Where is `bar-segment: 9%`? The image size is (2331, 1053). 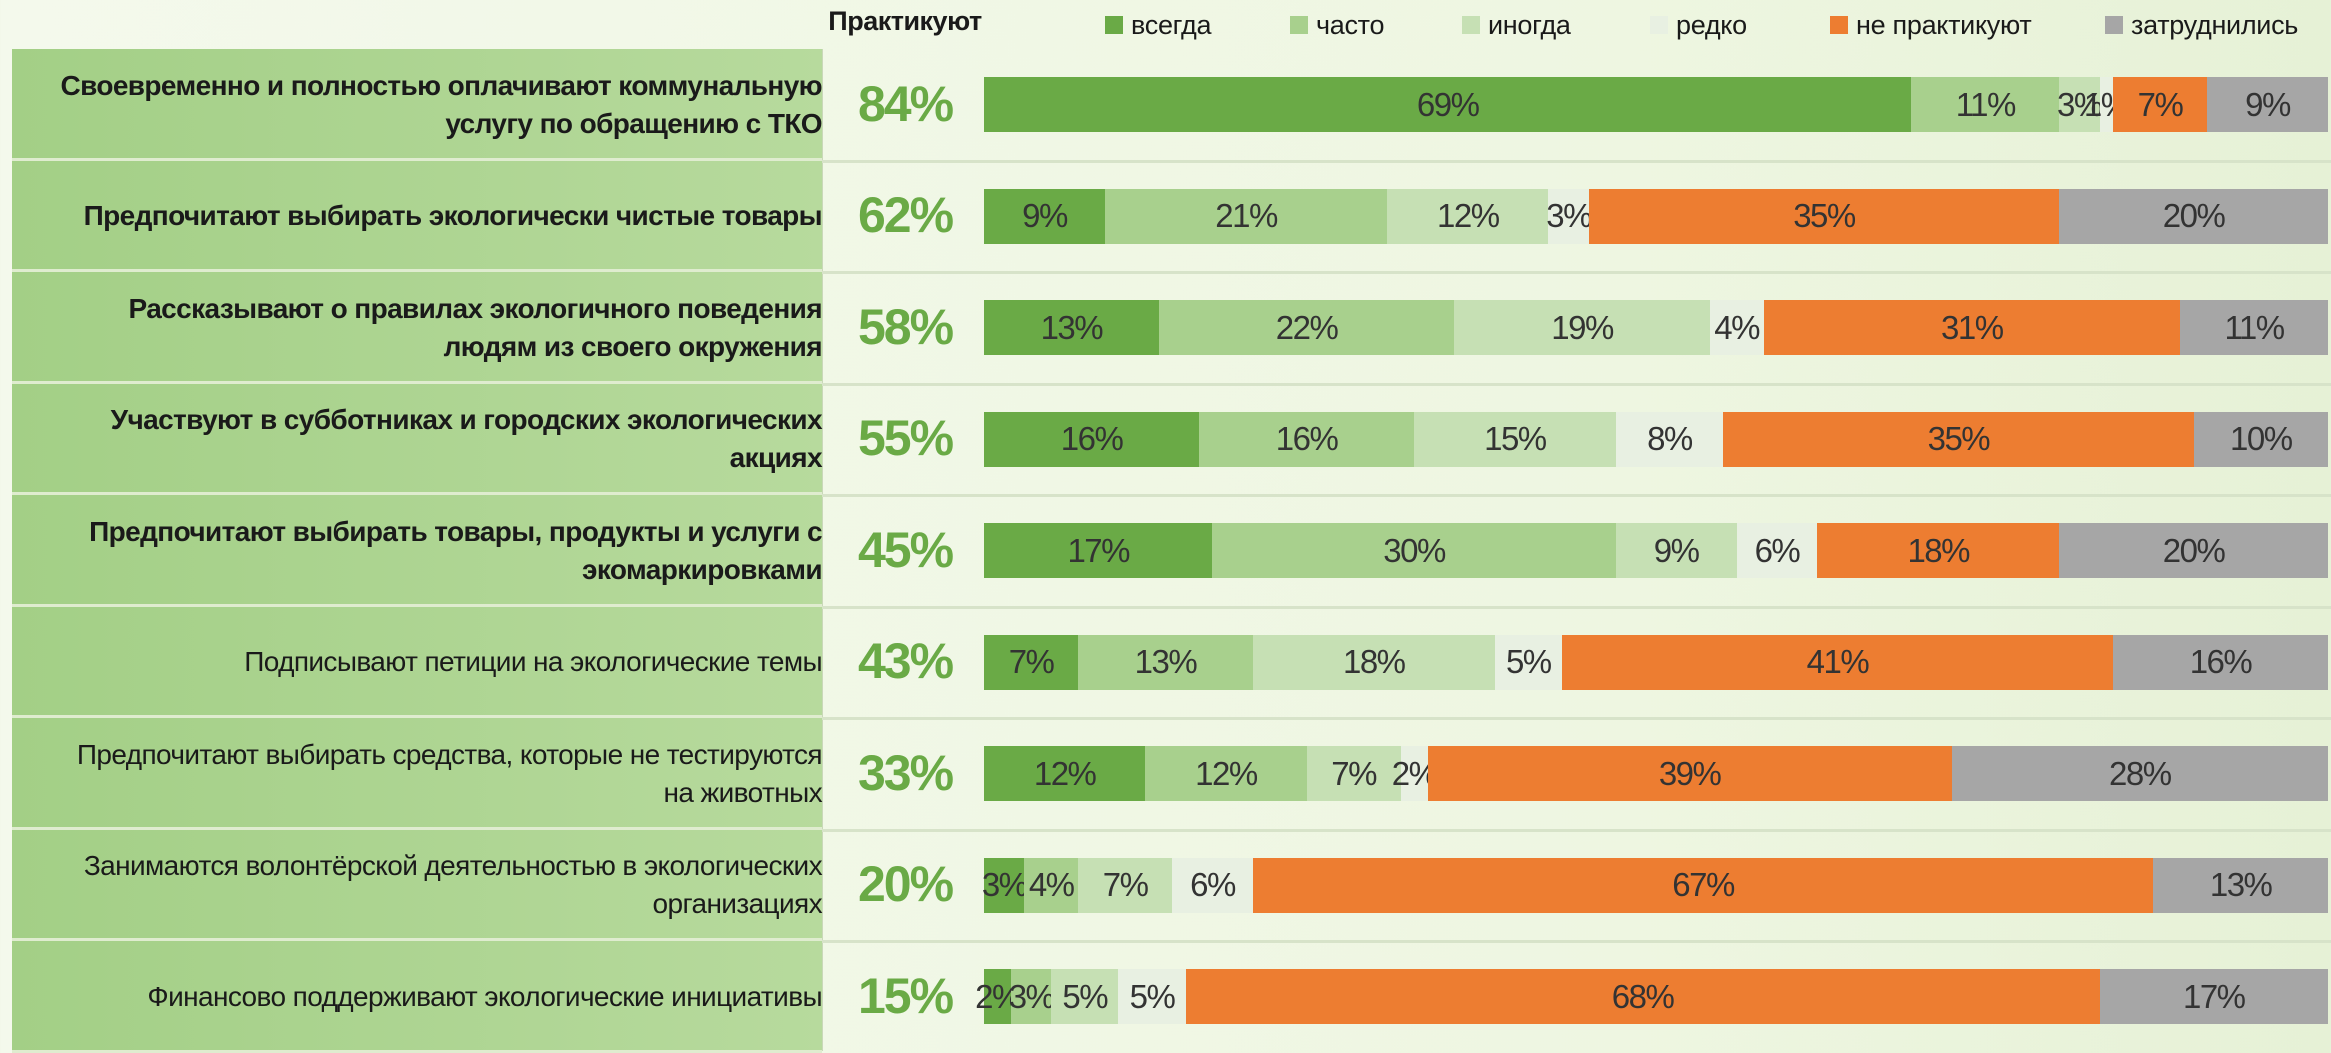
bar-segment: 9% is located at coordinates (1676, 551).